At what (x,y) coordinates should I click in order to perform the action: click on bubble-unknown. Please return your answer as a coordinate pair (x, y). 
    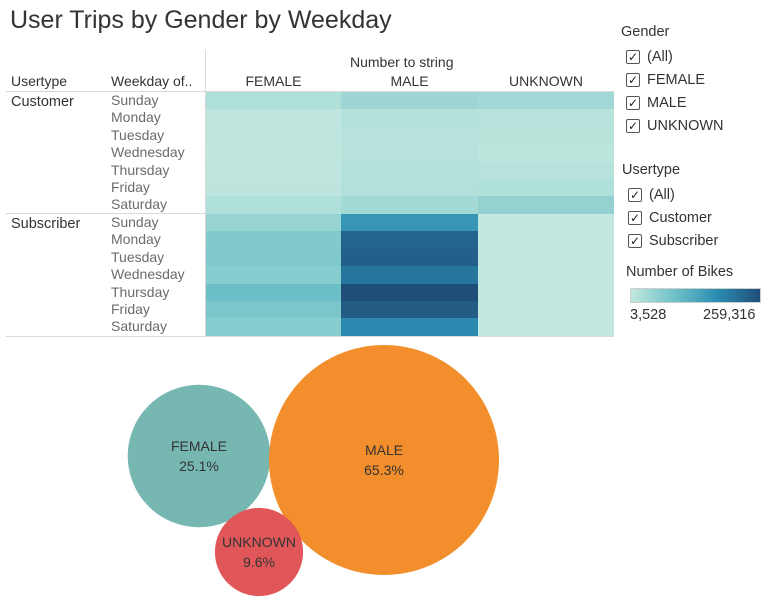
    Looking at the image, I should click on (259, 552).